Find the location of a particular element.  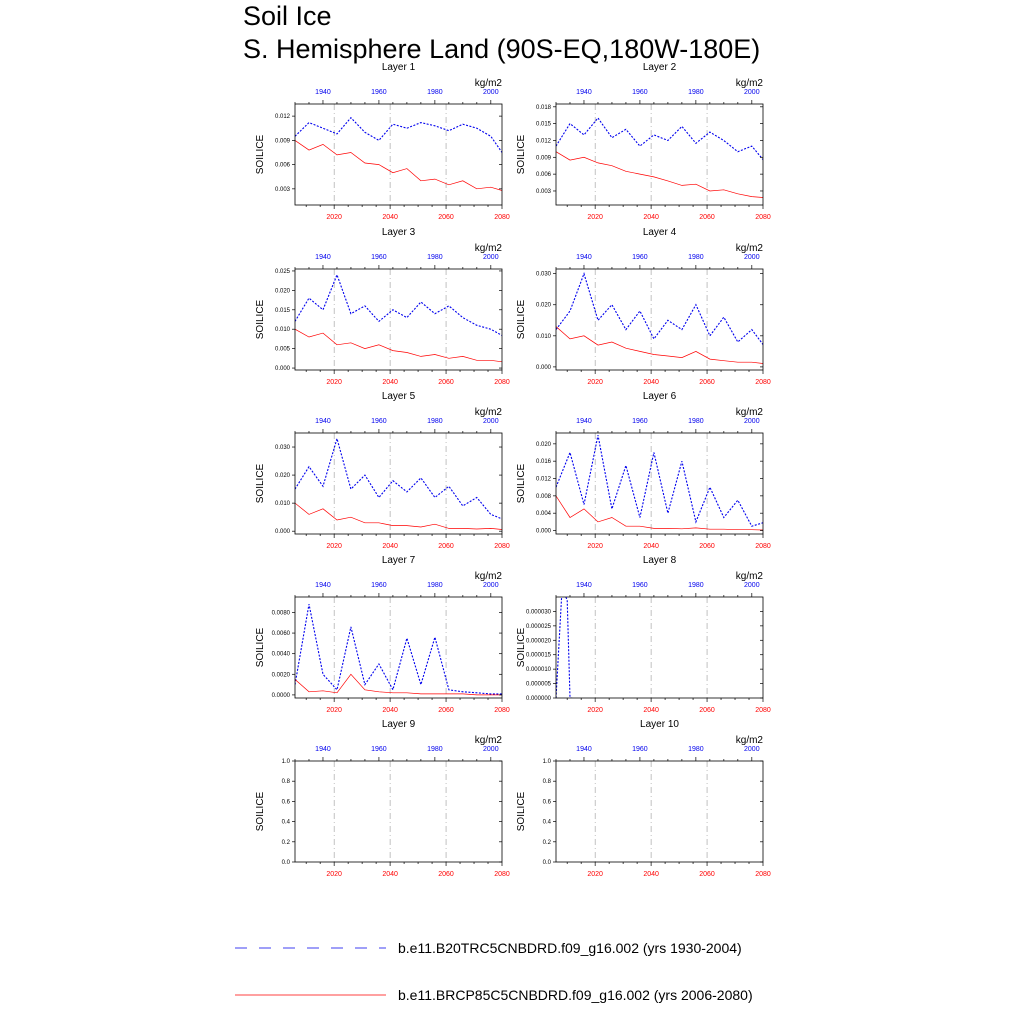

layer-5-y-axis-label: SOILICE is located at coordinates (260, 483).